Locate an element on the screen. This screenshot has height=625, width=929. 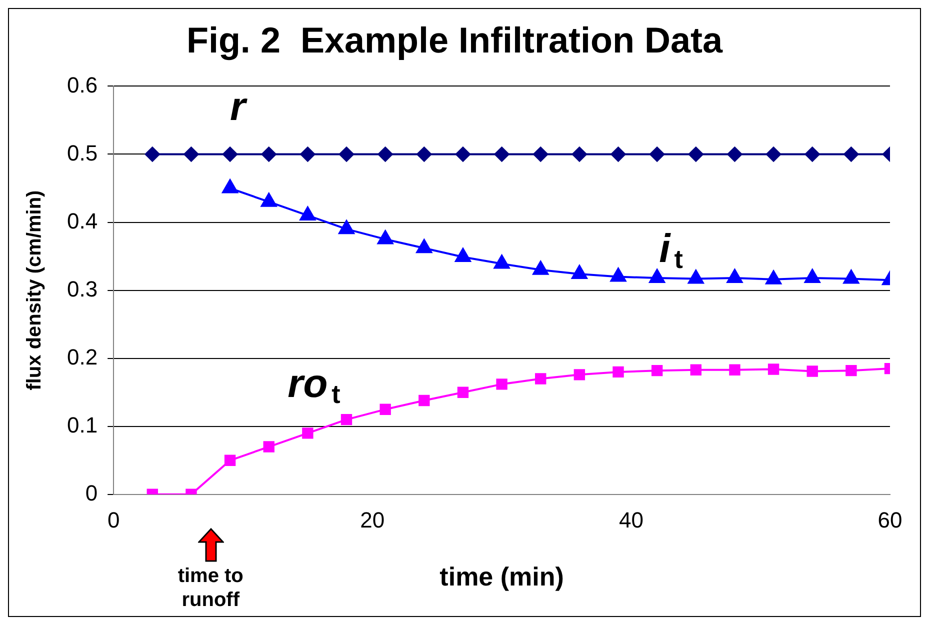
y-axis-title: flux density (cm/min) is located at coordinates (35, 290).